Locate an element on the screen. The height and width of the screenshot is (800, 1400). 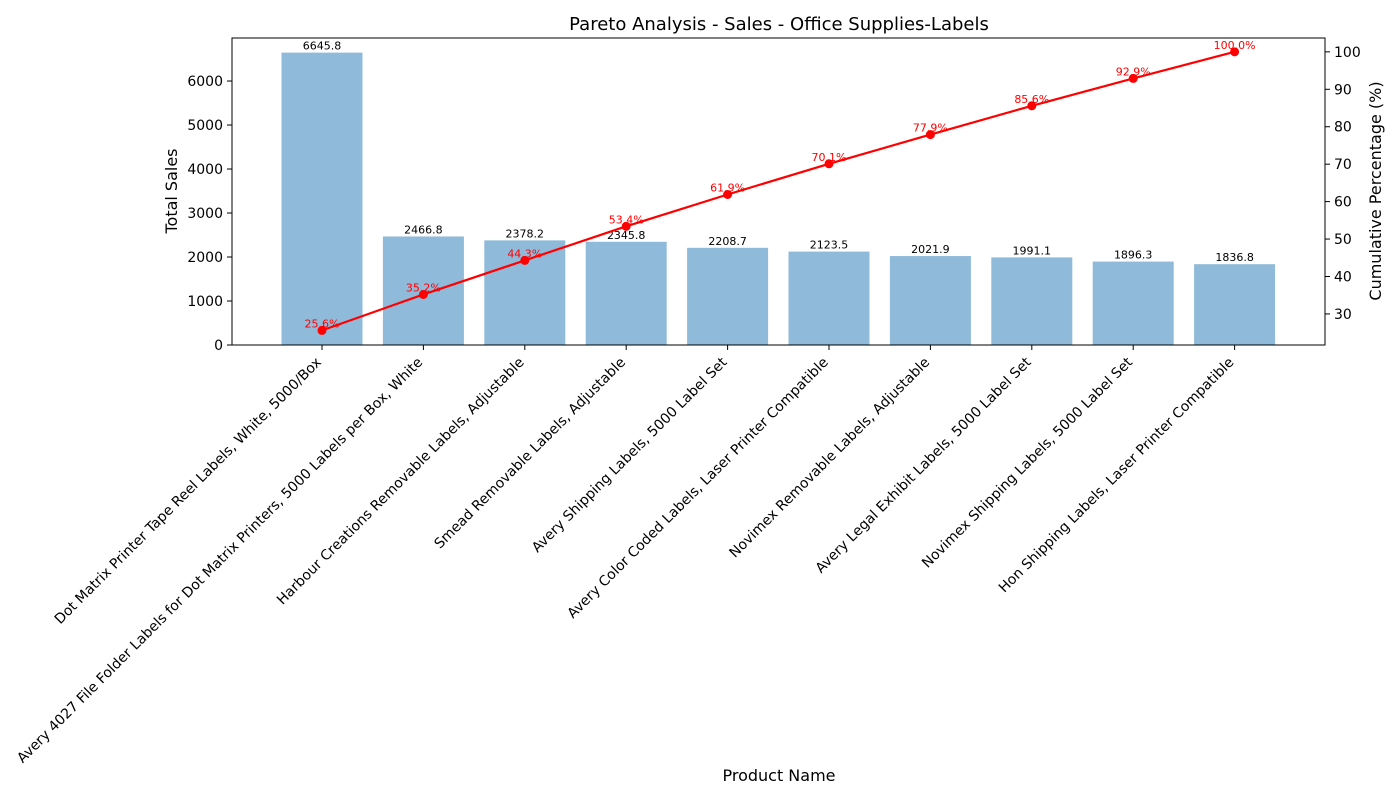
x-tick-label: Novimex Shipping Labels, 5000 Label Set is located at coordinates (1027, 462).